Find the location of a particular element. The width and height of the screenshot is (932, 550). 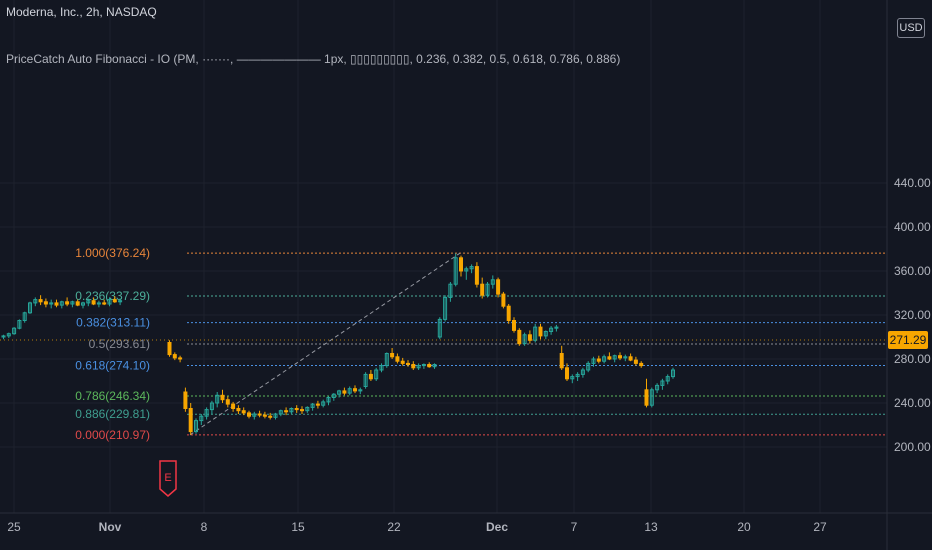

price-tick-label: 440.00 is located at coordinates (912, 183).